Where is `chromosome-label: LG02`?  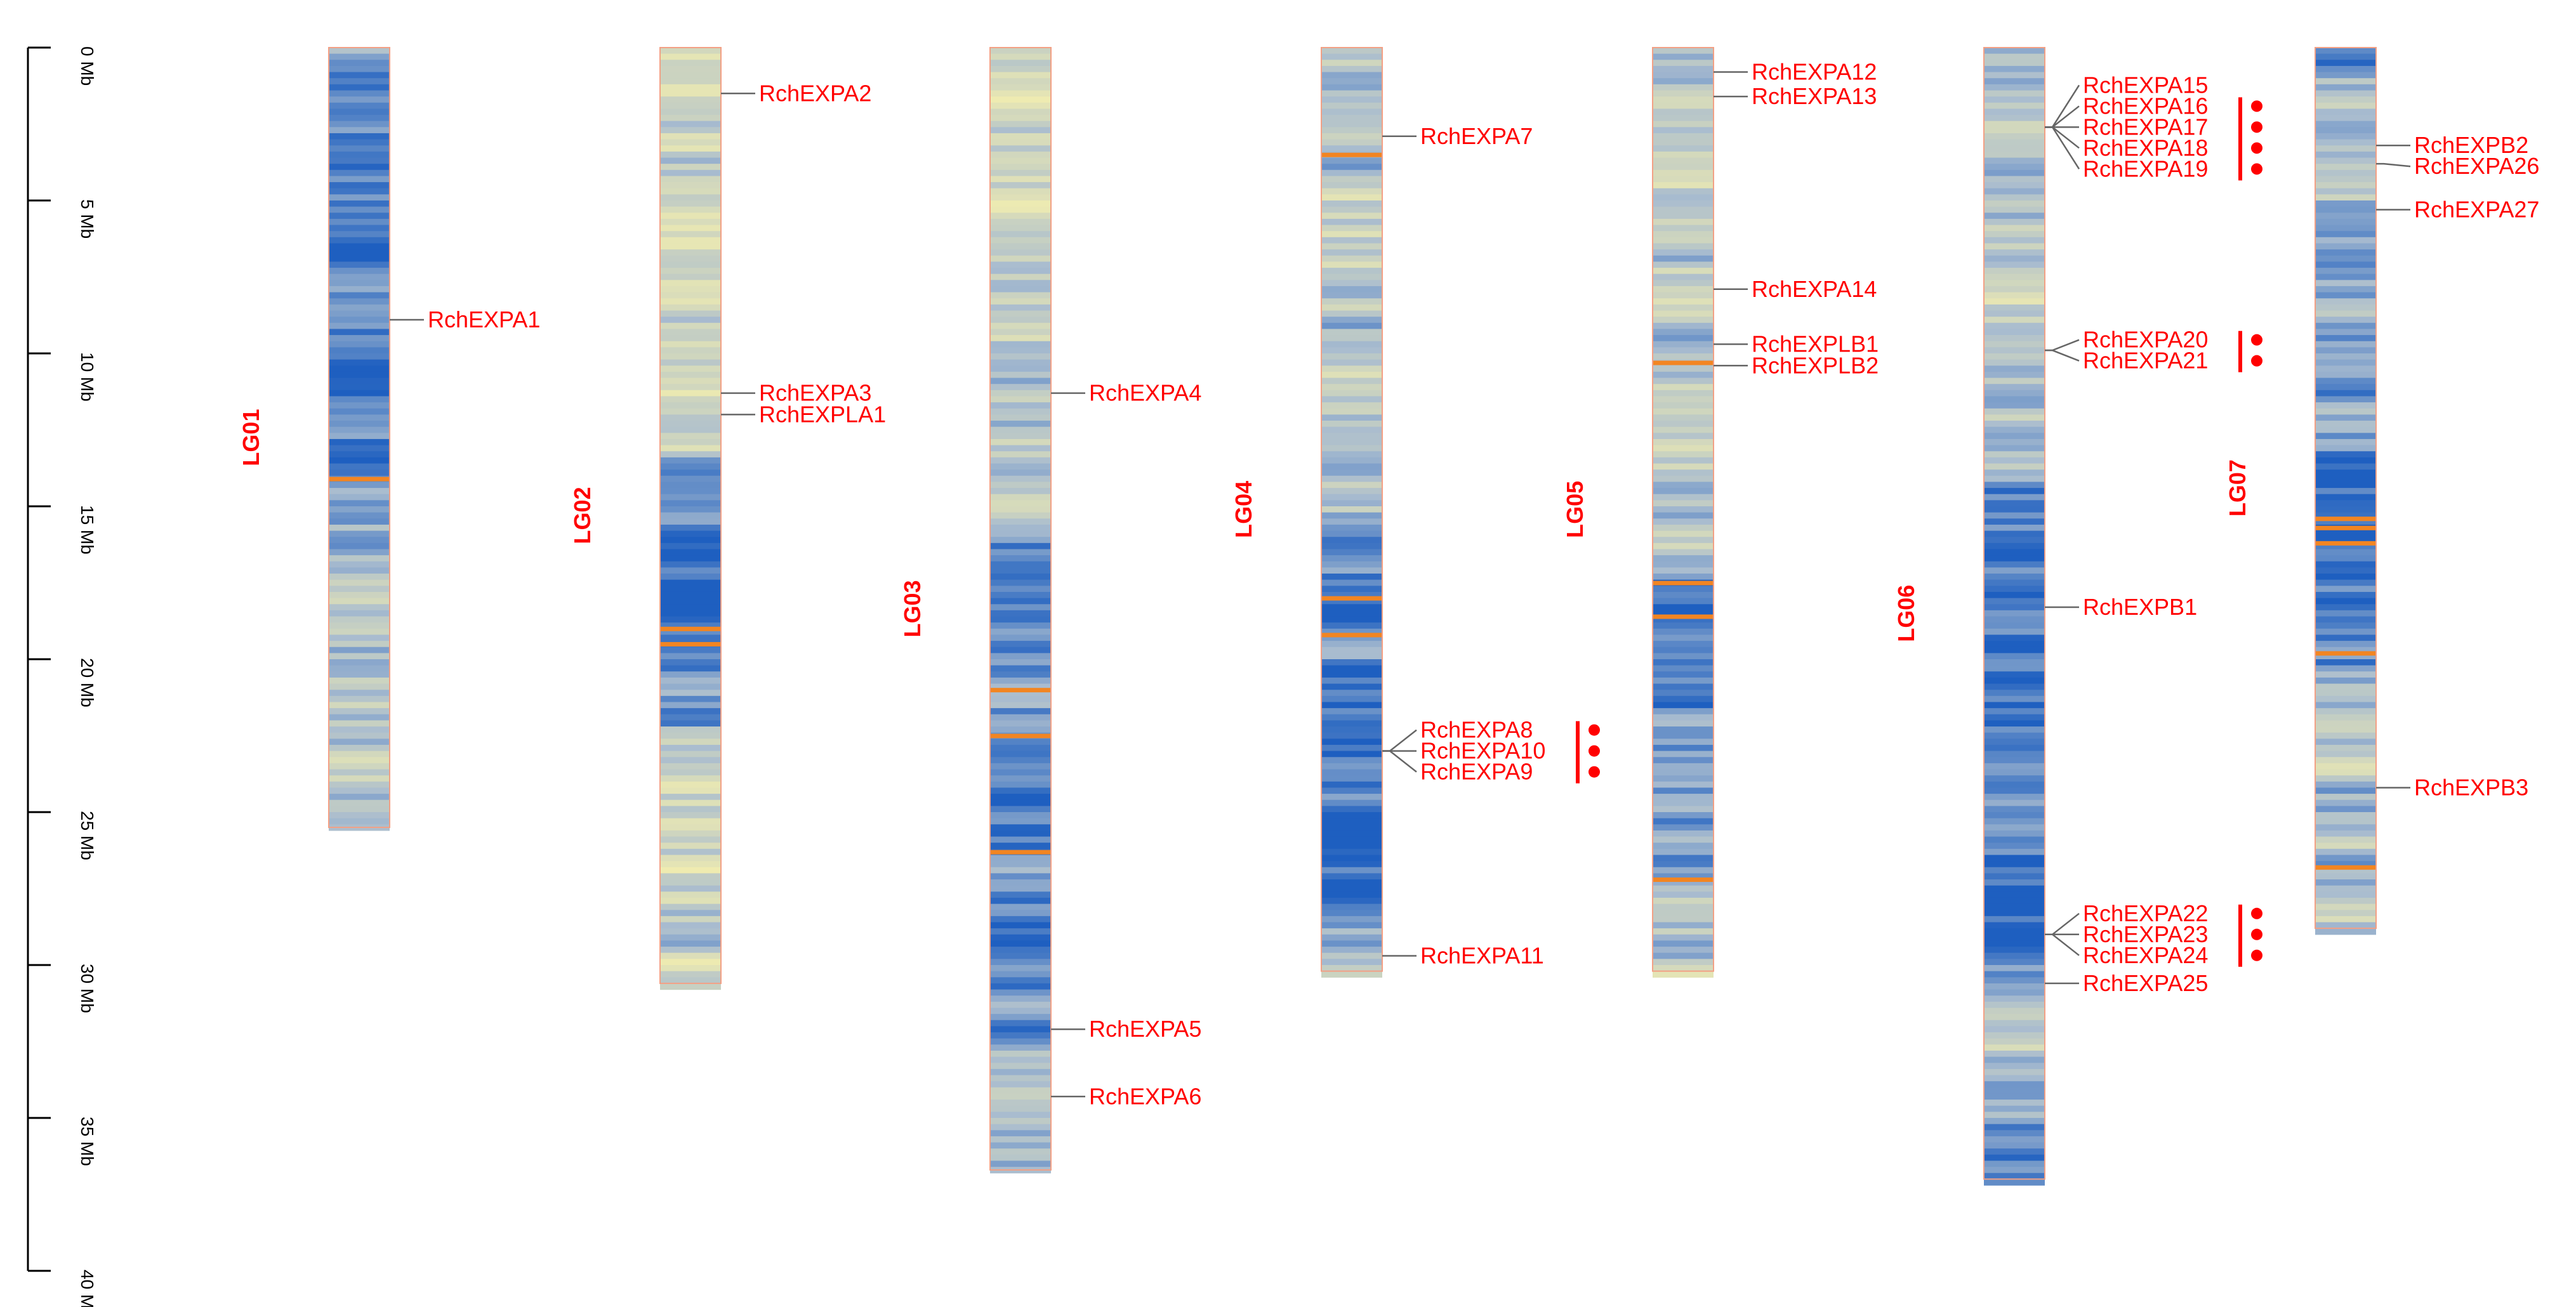
chromosome-label: LG02 is located at coordinates (582, 515).